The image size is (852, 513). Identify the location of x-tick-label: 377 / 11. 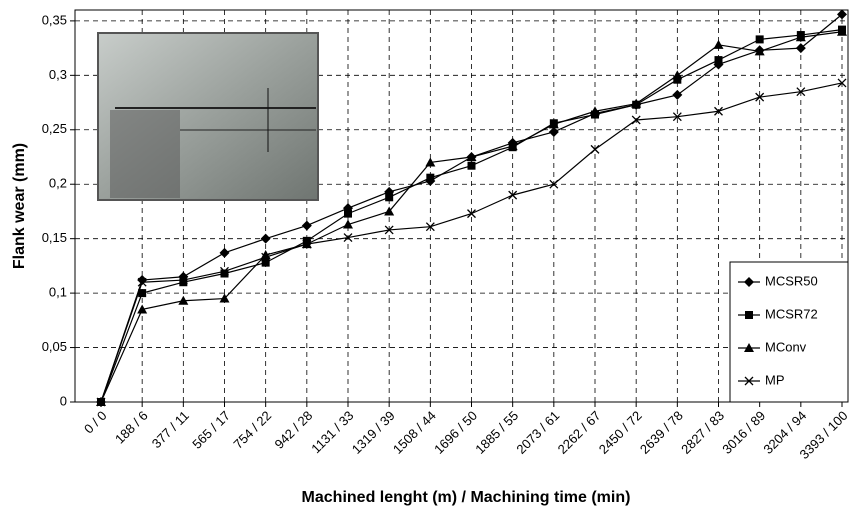
(170, 429).